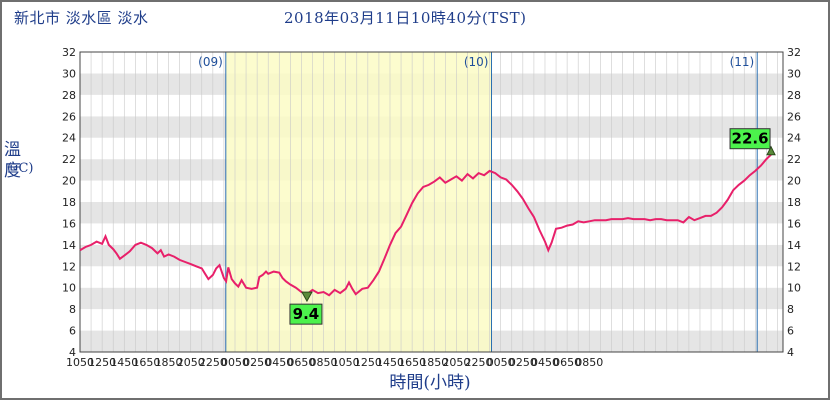  I want to click on y-tick-label-left: 12, so click(69, 266).